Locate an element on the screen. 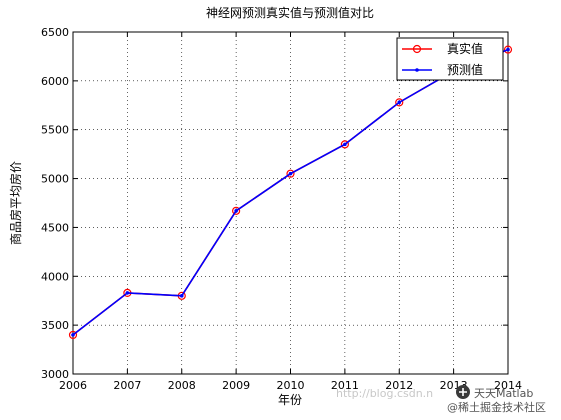 Image resolution: width=561 pixels, height=420 pixels. legend-label-true: 真实值 is located at coordinates (465, 48).